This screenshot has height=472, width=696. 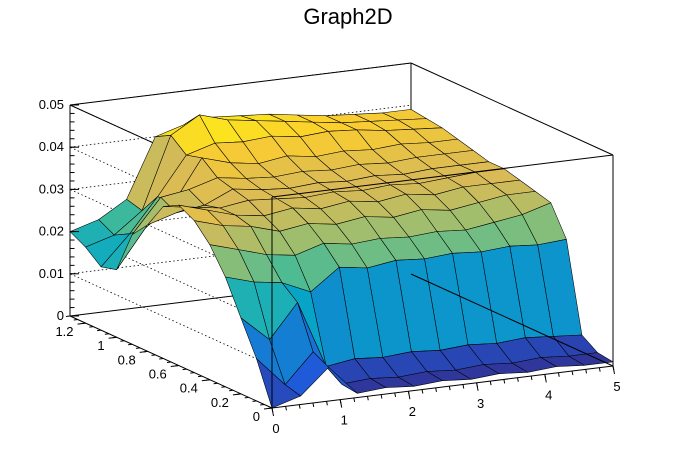 What do you see at coordinates (51, 188) in the screenshot?
I see `z-tick-label: 0.03` at bounding box center [51, 188].